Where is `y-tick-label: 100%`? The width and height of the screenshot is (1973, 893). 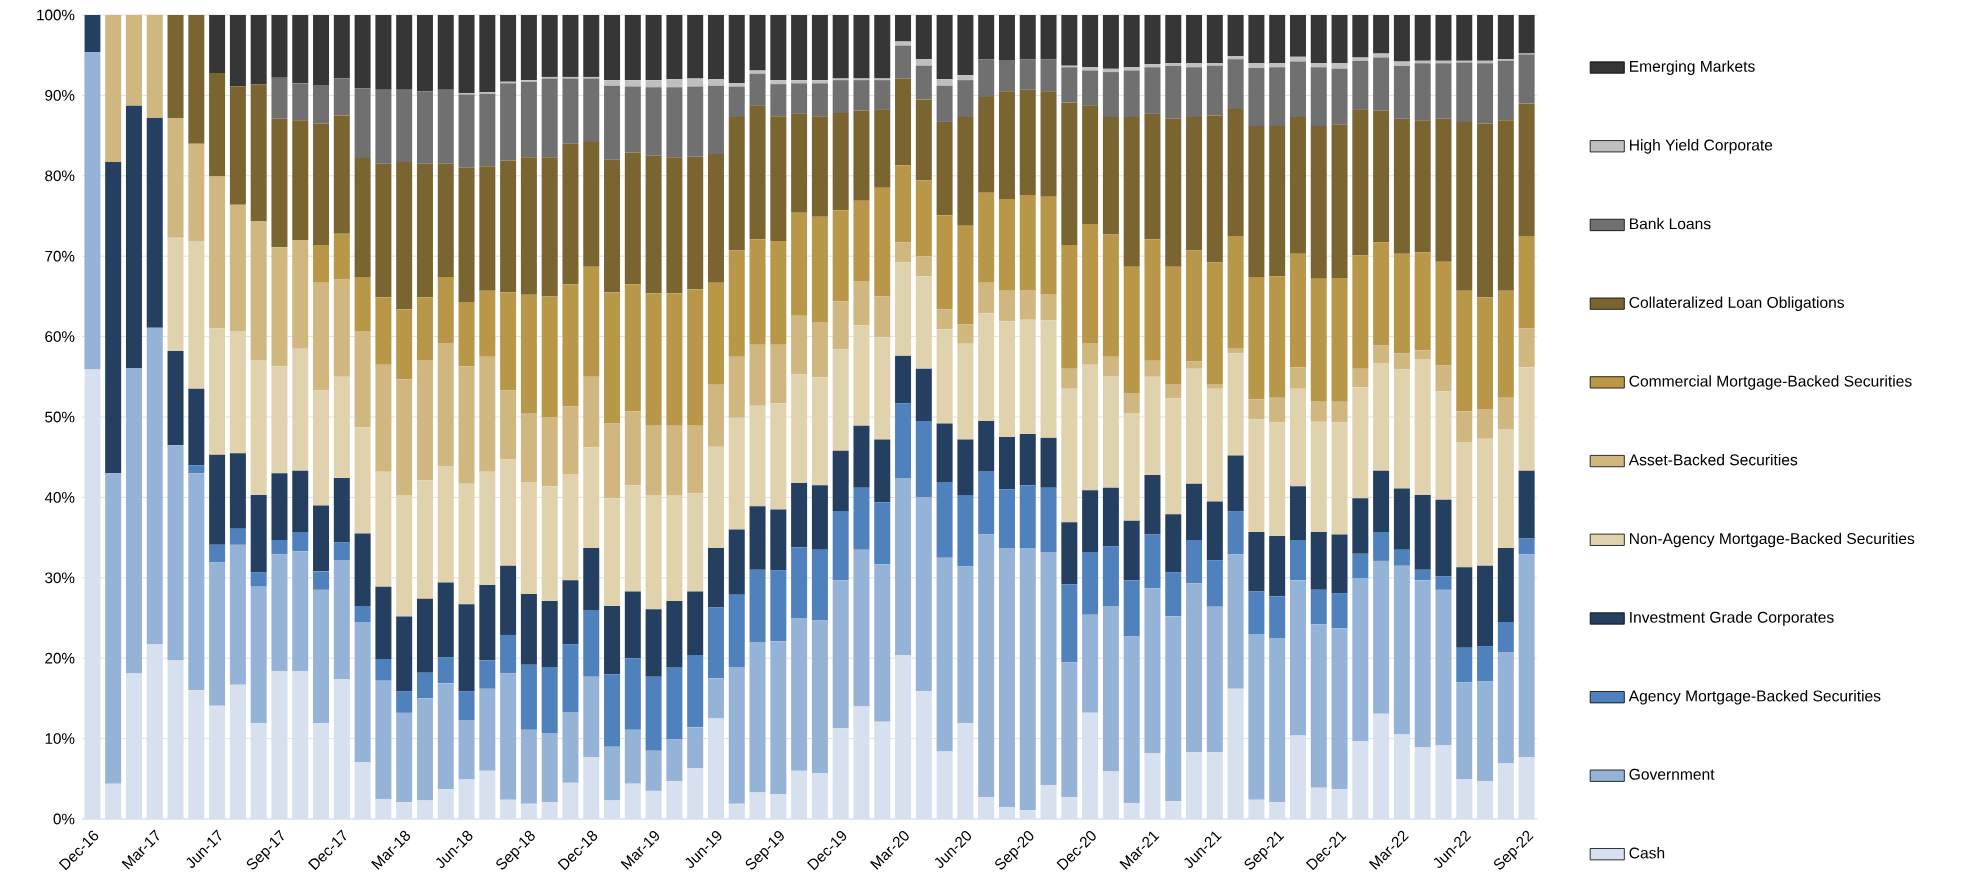 y-tick-label: 100% is located at coordinates (56, 15).